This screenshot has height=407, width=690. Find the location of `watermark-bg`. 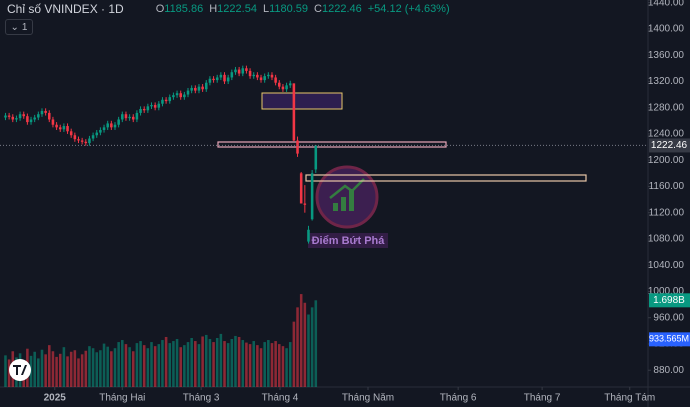

watermark-bg is located at coordinates (348, 240).